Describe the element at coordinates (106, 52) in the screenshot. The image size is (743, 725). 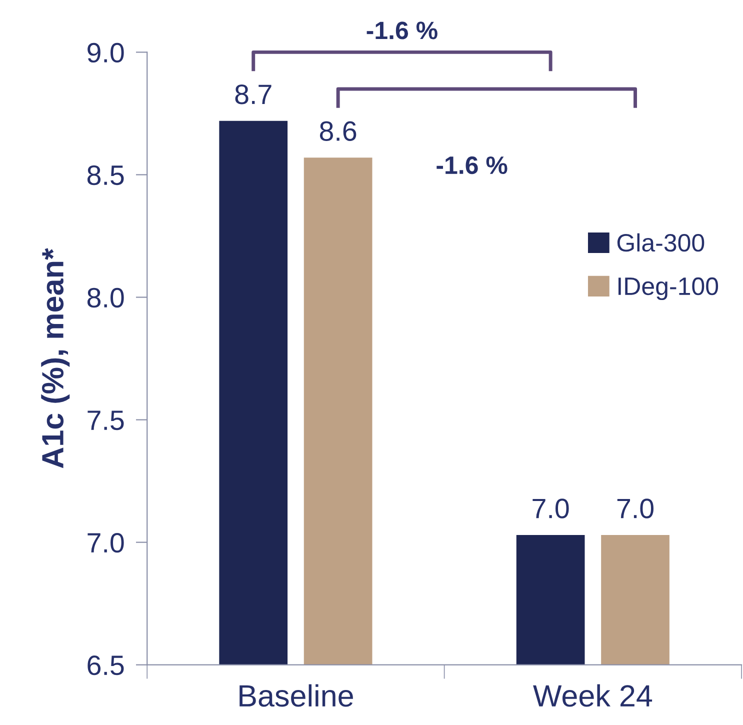
I see `text: 9.0` at that location.